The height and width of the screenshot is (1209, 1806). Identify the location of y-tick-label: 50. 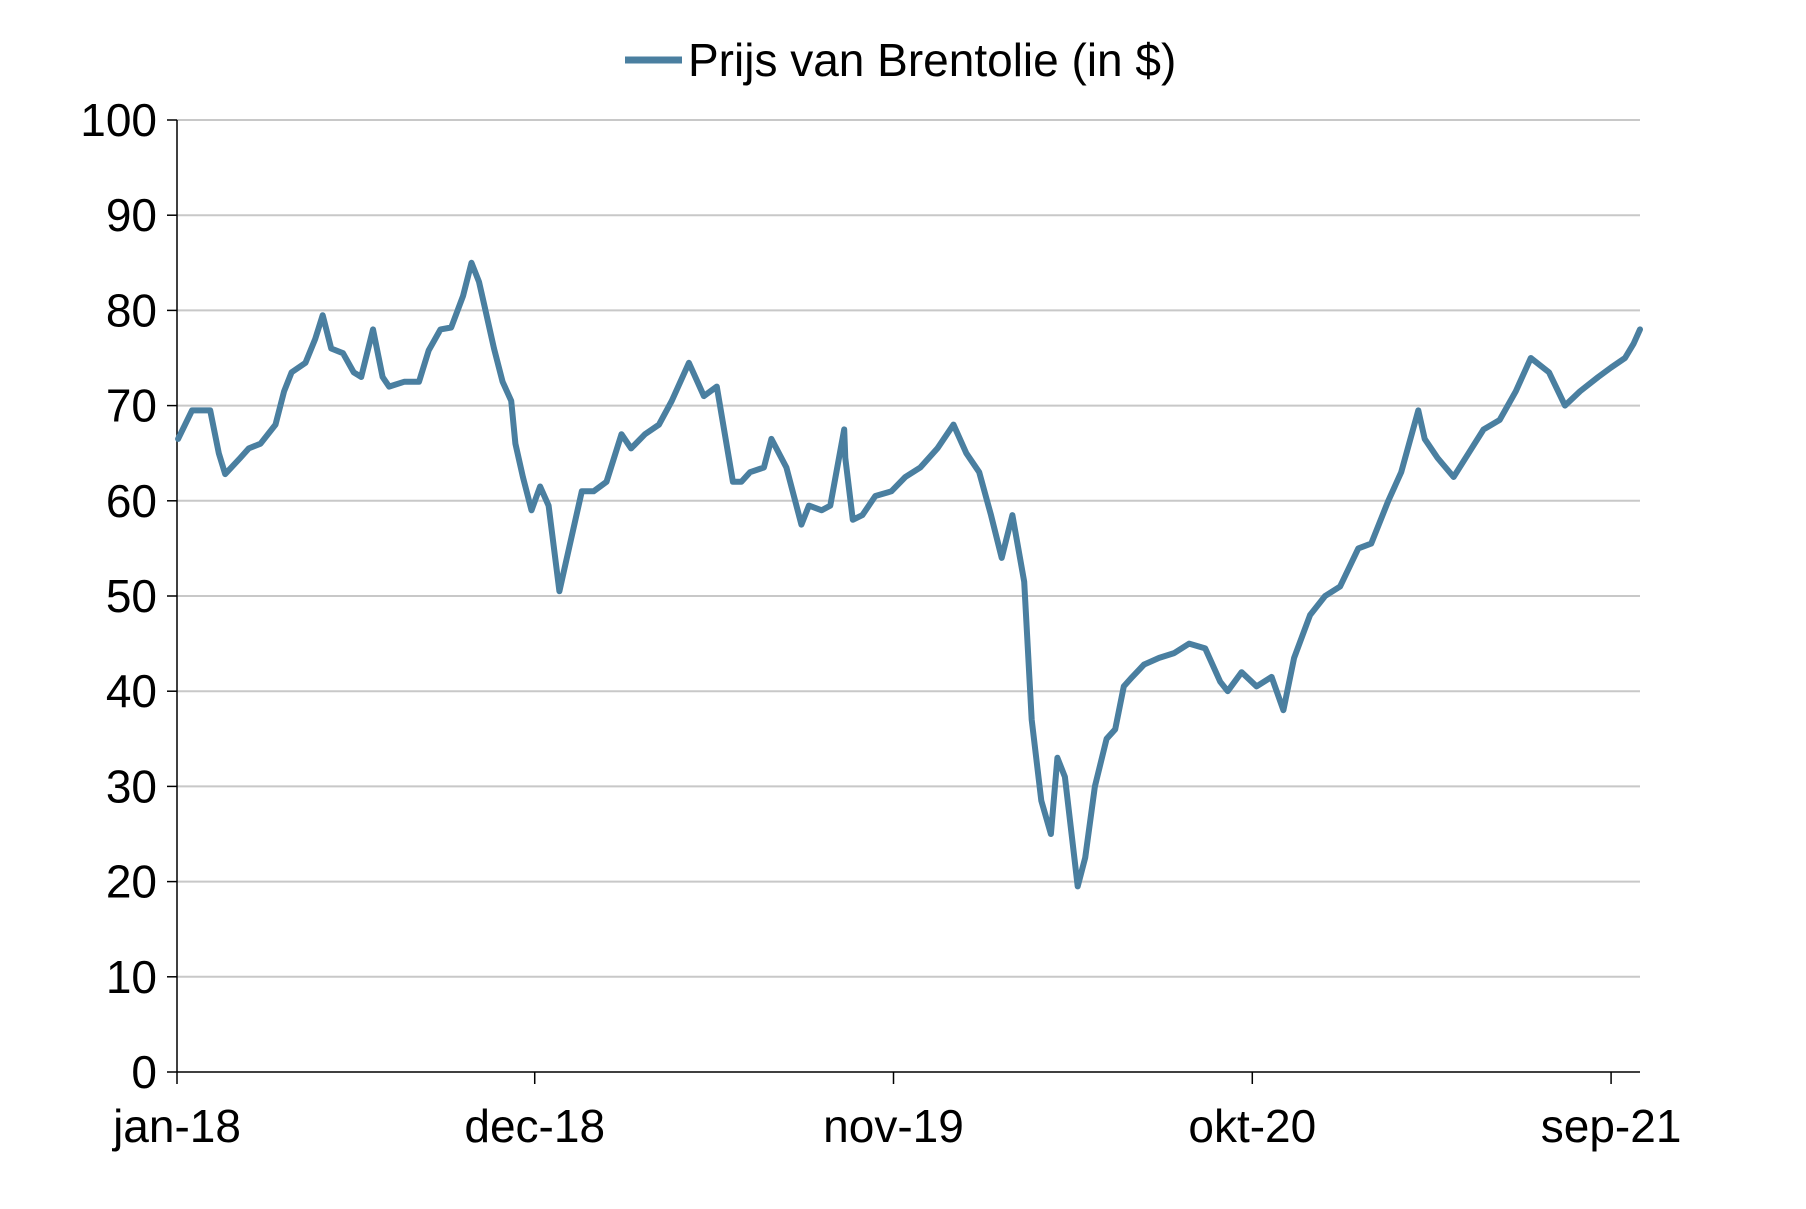
(131, 596).